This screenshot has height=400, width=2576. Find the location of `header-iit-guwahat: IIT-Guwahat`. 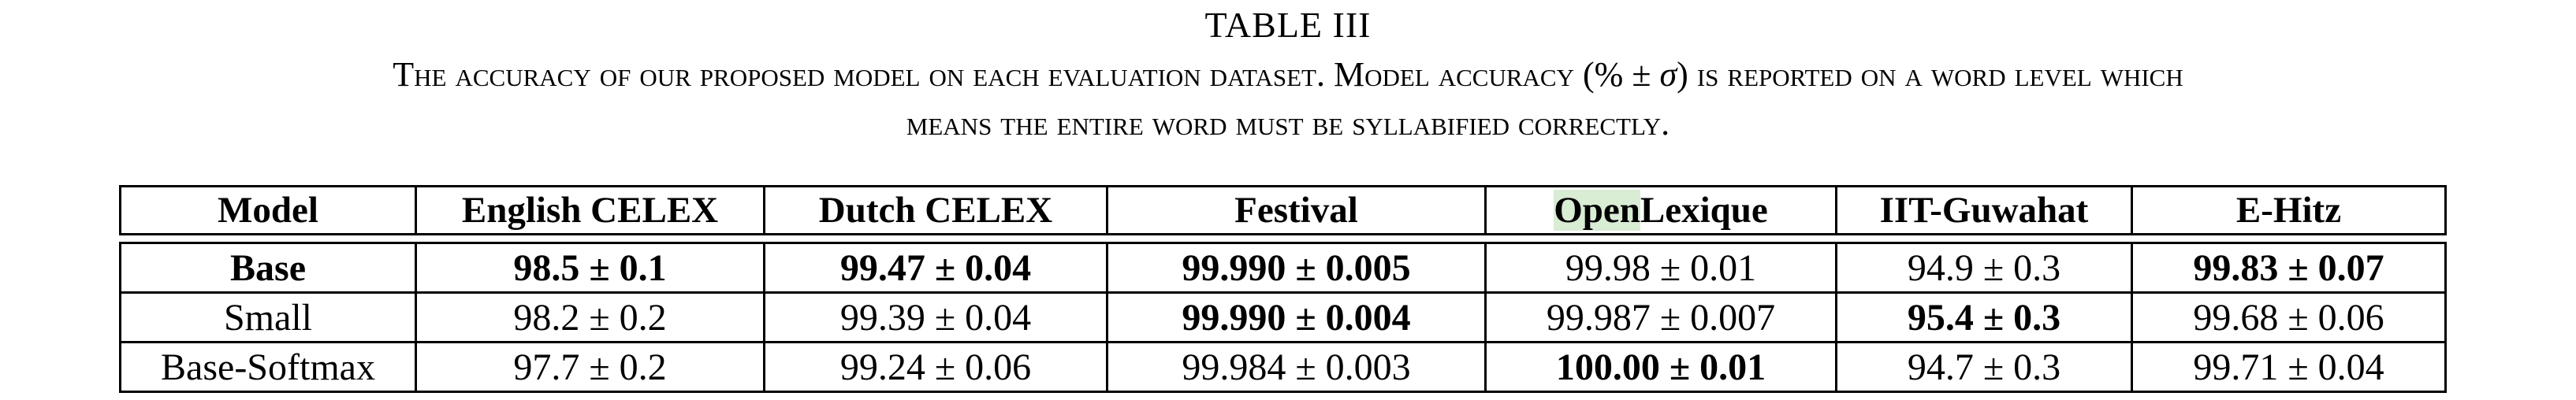

header-iit-guwahat: IIT-Guwahat is located at coordinates (1984, 210).